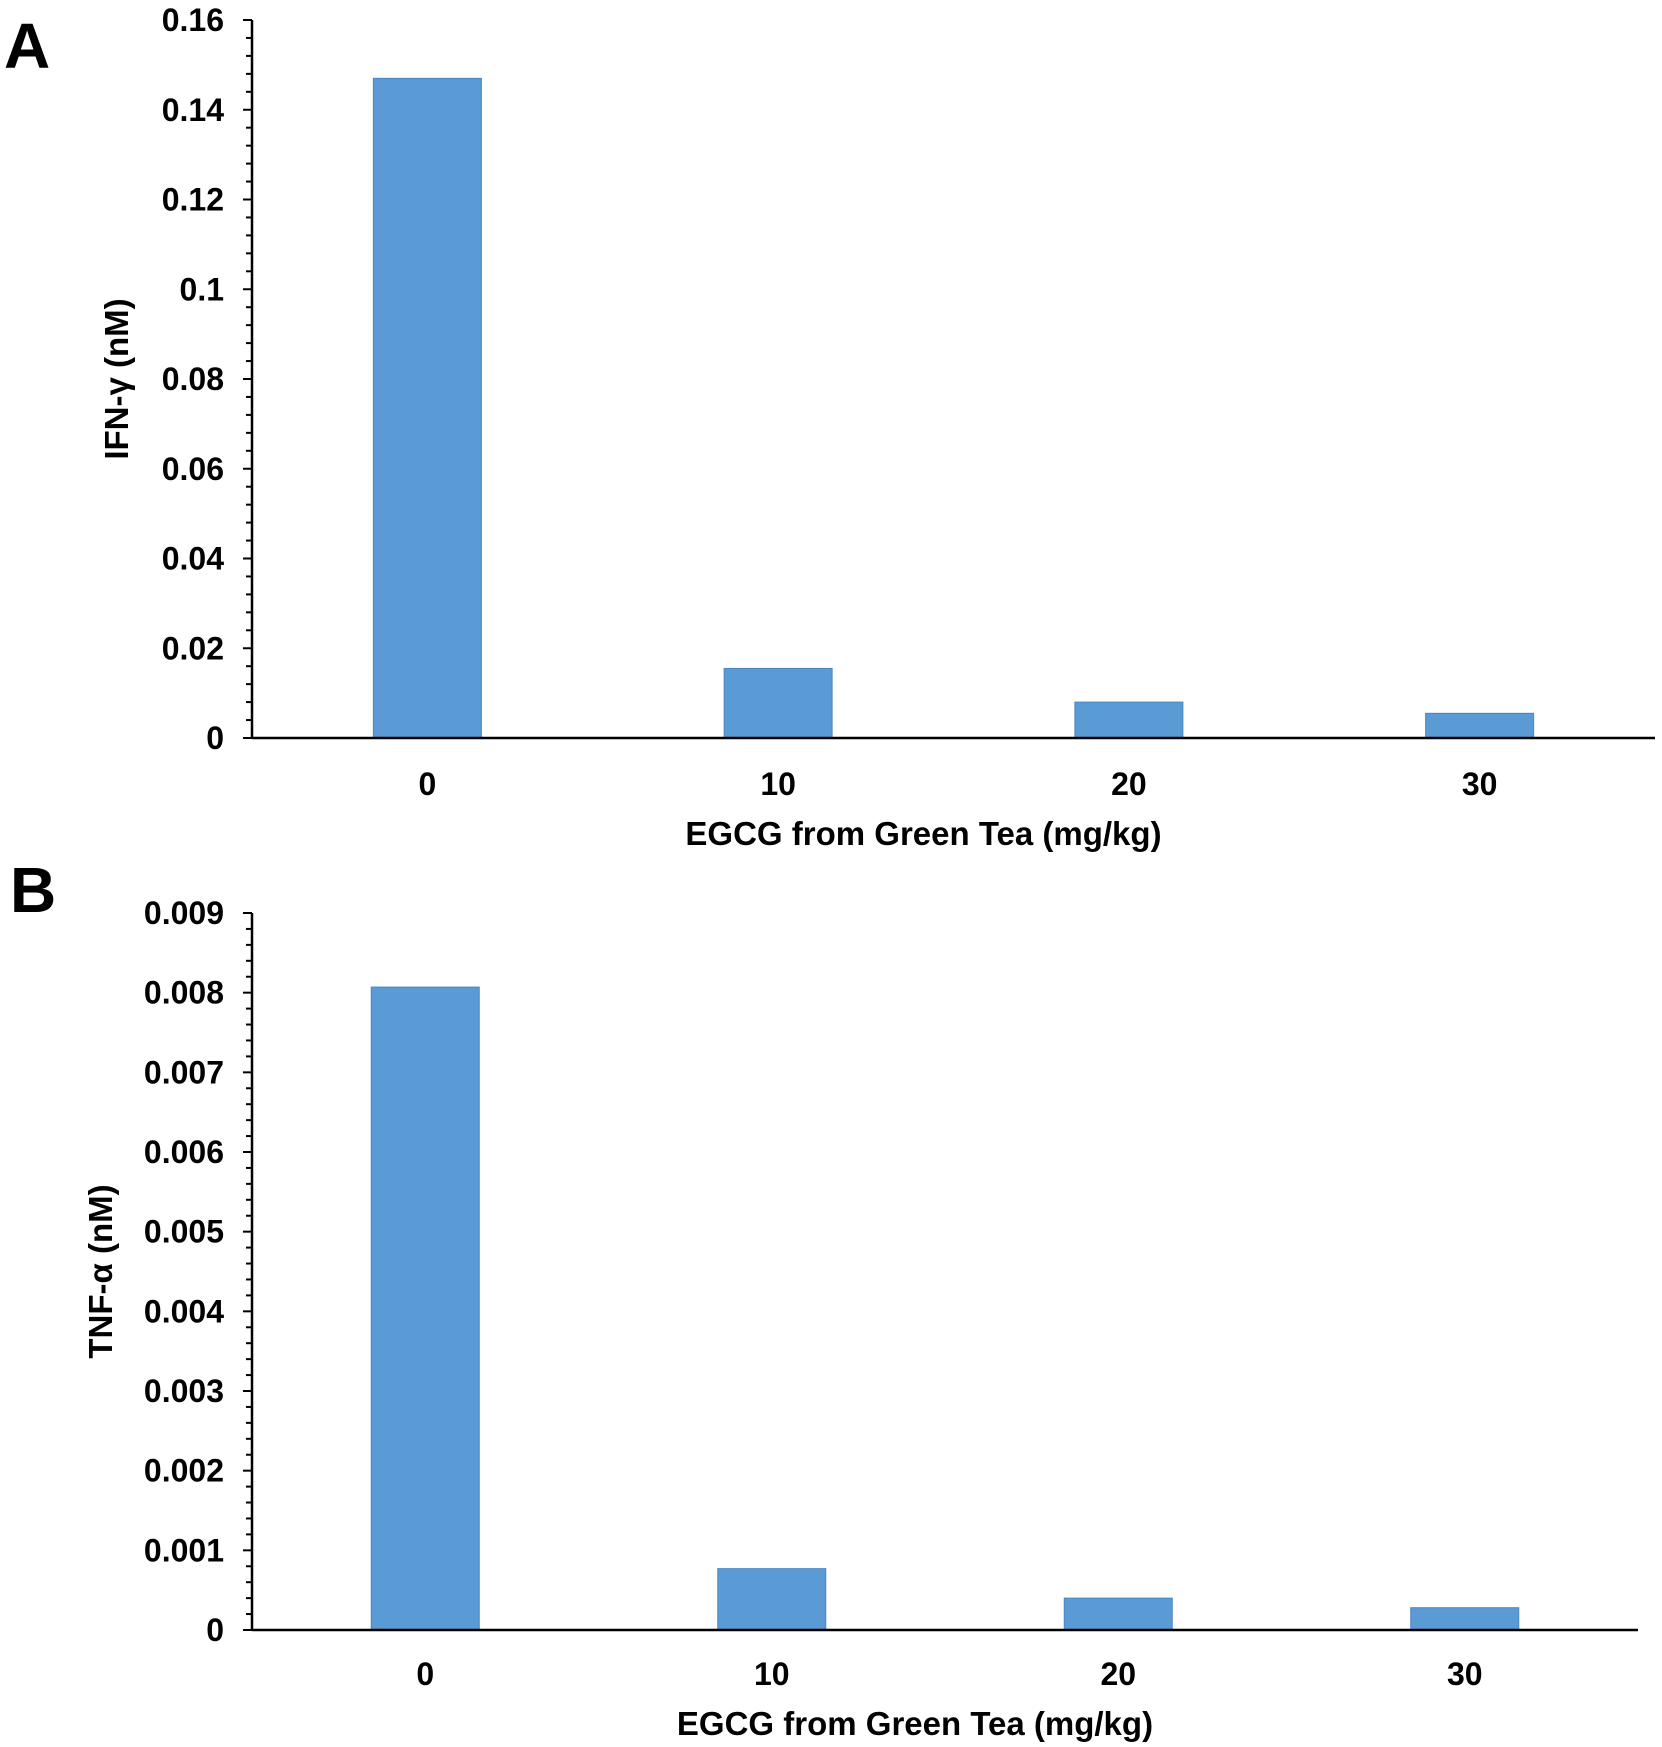 This screenshot has width=1662, height=1747. Describe the element at coordinates (1118, 1674) in the screenshot. I see `panel-b-x-tick-label-20: 20` at that location.